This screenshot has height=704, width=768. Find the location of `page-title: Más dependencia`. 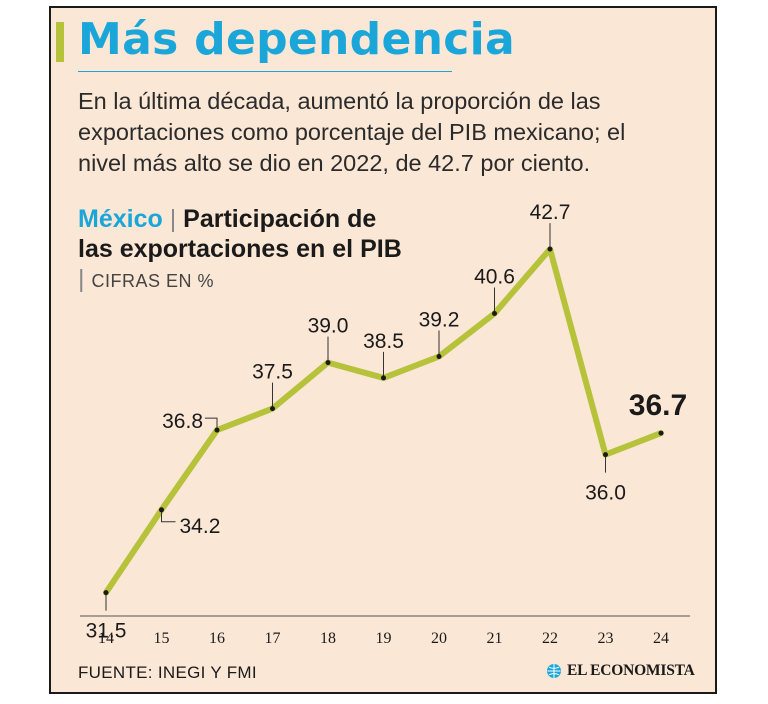

page-title: Más dependencia is located at coordinates (297, 39).